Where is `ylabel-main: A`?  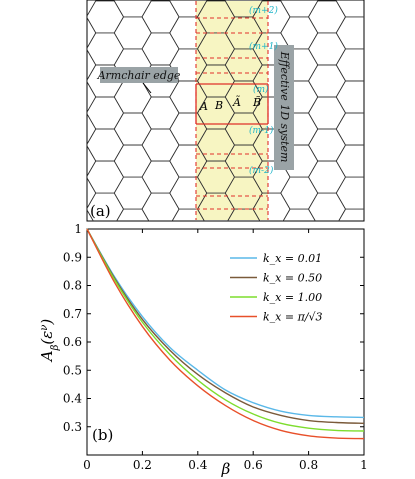
ylabel-main: A is located at coordinates (47, 356).